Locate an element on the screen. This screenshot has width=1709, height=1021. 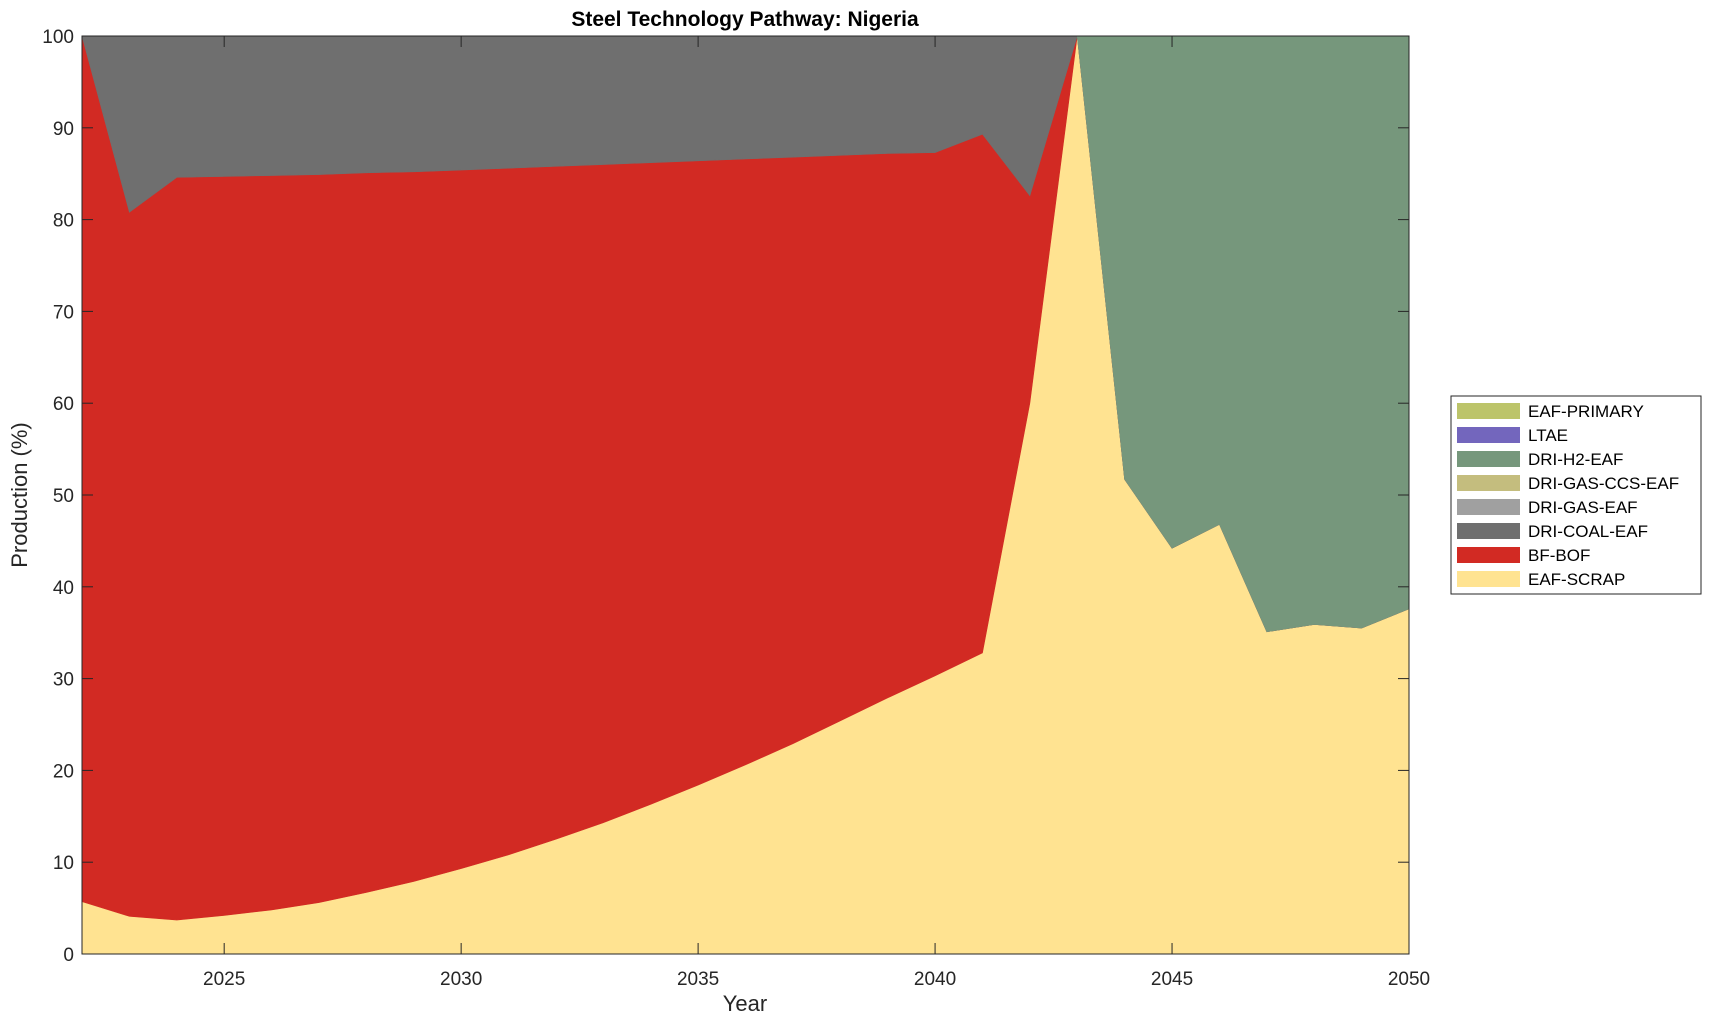
y-tick-label: 60 is located at coordinates (63, 404).